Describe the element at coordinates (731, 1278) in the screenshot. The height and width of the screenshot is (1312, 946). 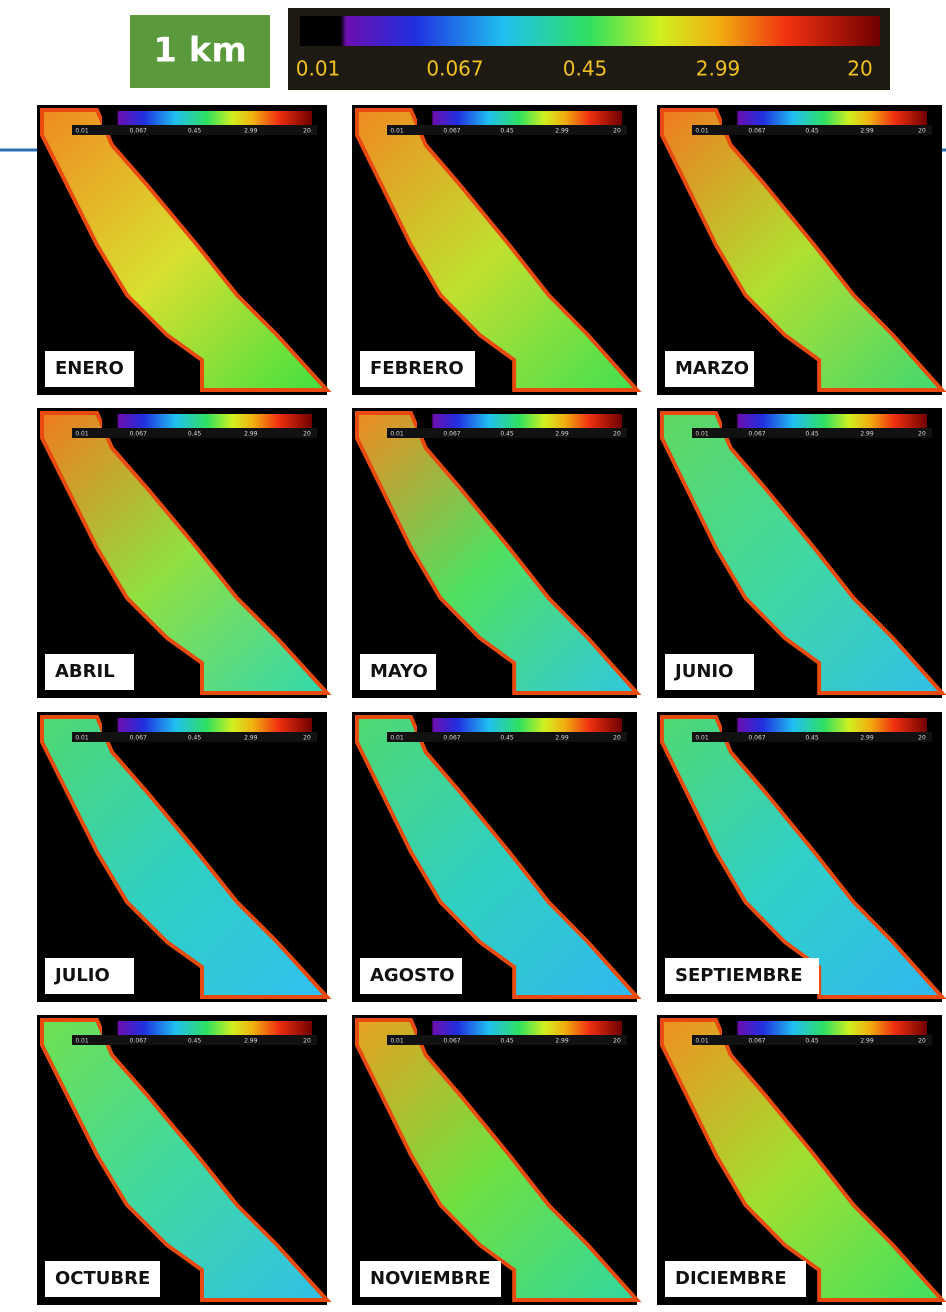
I see `month-label: DICIEMBRE` at that location.